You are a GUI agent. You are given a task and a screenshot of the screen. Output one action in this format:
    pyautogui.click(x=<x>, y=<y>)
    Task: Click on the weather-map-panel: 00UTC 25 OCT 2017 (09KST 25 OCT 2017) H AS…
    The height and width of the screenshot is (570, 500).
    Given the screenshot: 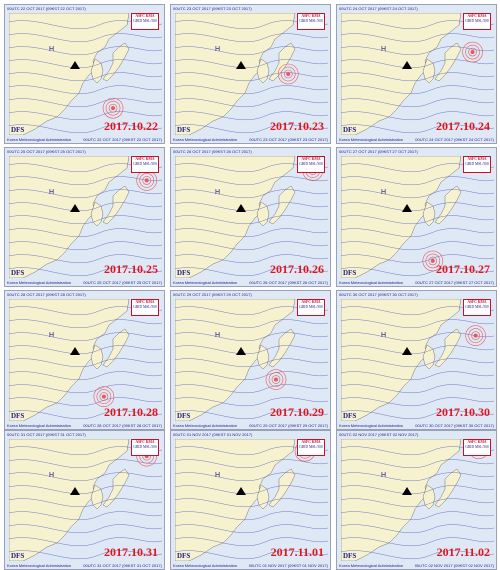 What is the action you would take?
    pyautogui.click(x=84, y=217)
    